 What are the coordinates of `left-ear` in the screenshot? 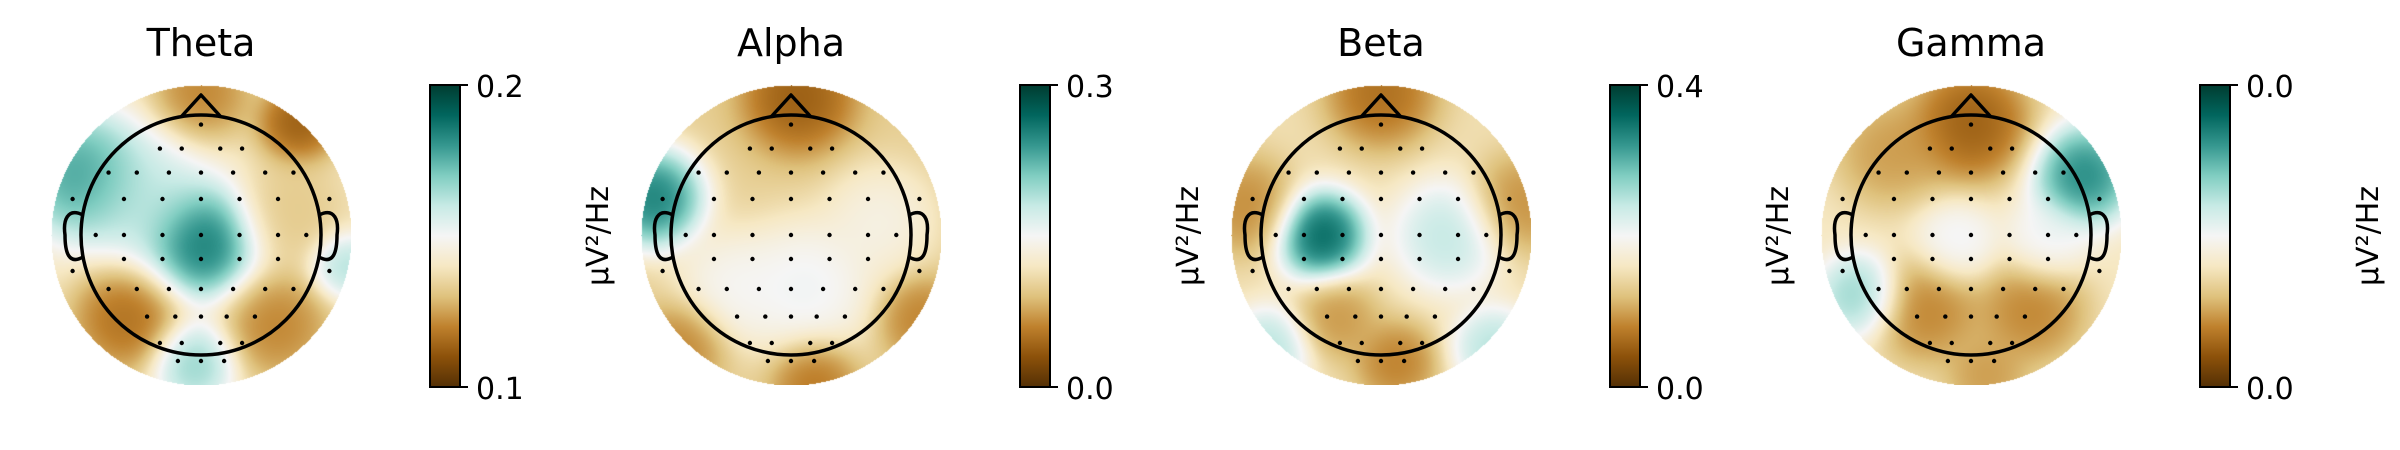 It's located at (73, 236).